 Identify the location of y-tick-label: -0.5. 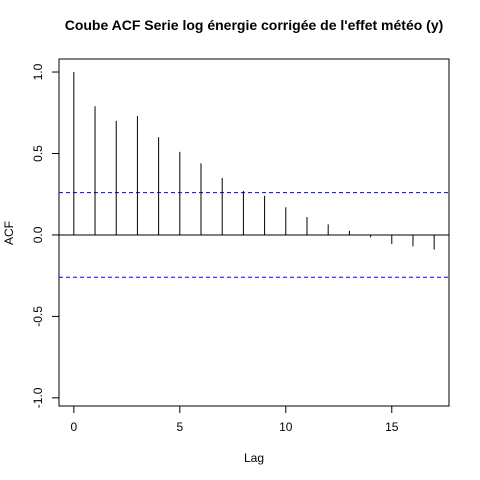
(38, 316).